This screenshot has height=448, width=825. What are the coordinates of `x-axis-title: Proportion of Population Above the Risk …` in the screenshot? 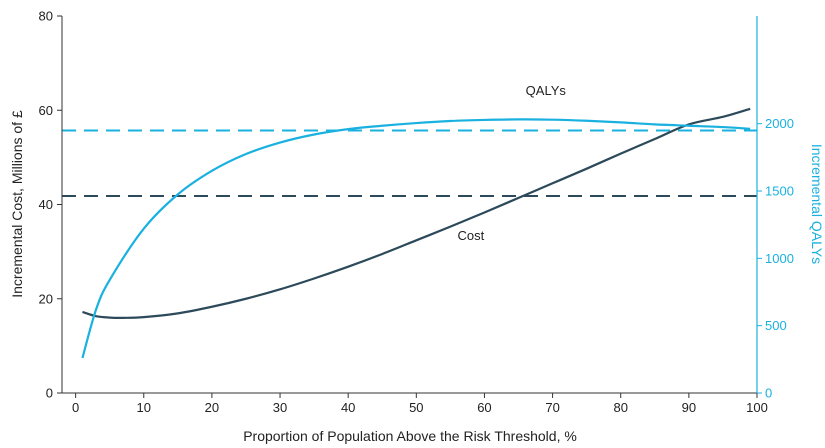 It's located at (410, 436).